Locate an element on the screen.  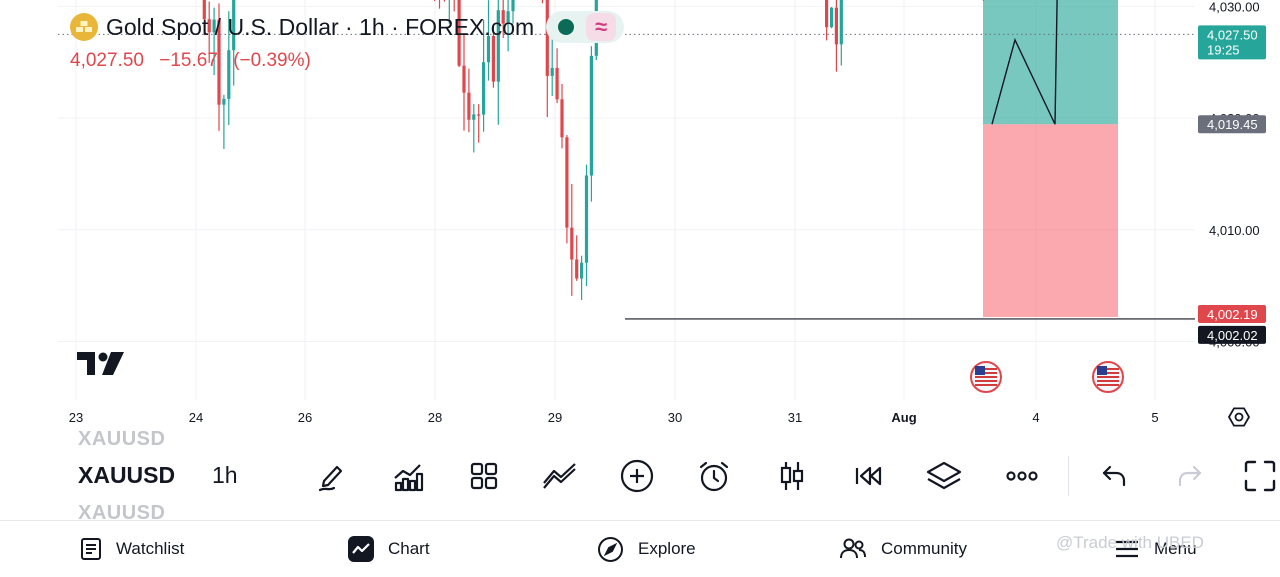
layers-icon is located at coordinates (944, 476).